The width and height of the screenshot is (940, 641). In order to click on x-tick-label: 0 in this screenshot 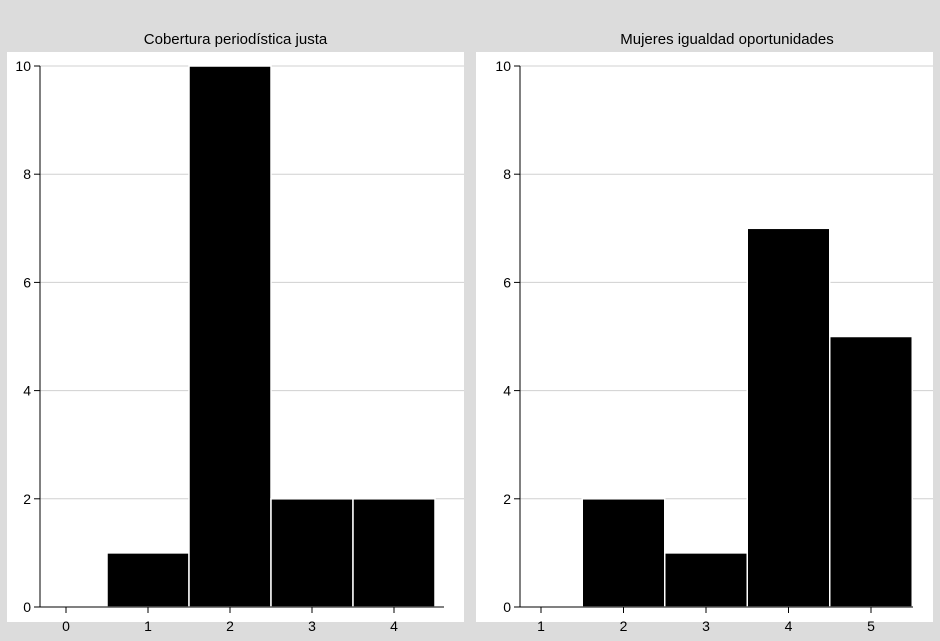, I will do `click(66, 626)`.